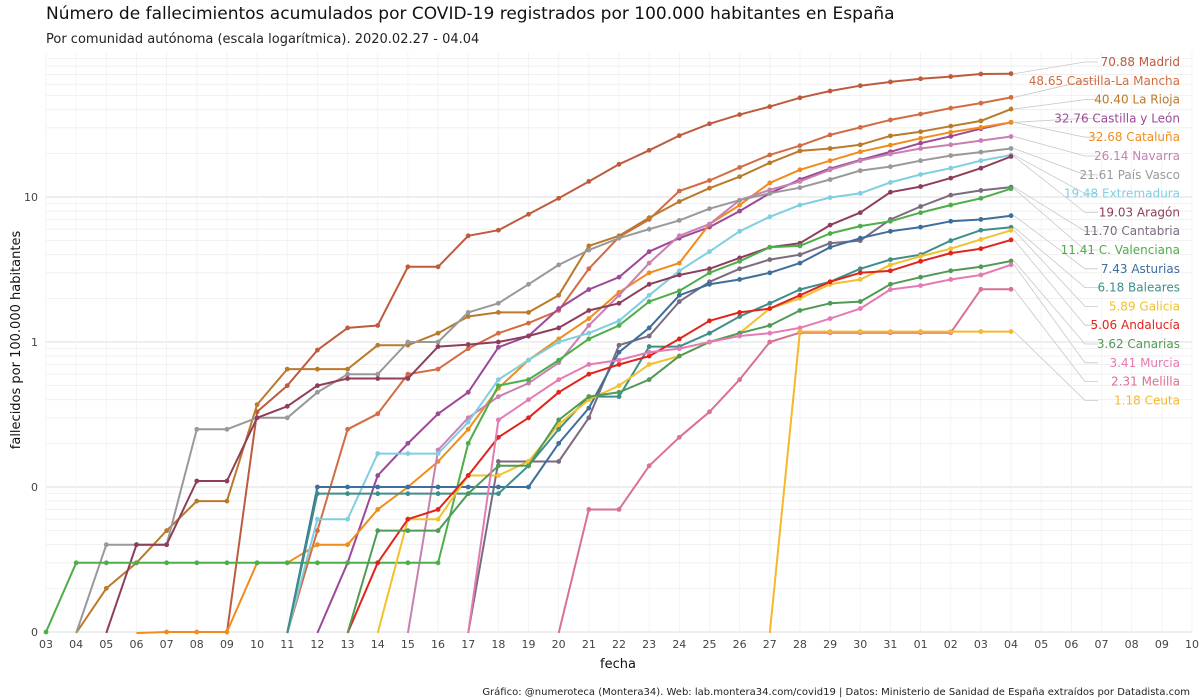 The width and height of the screenshot is (1200, 700). Describe the element at coordinates (619, 644) in the screenshot. I see `x-tick-label: 22` at that location.